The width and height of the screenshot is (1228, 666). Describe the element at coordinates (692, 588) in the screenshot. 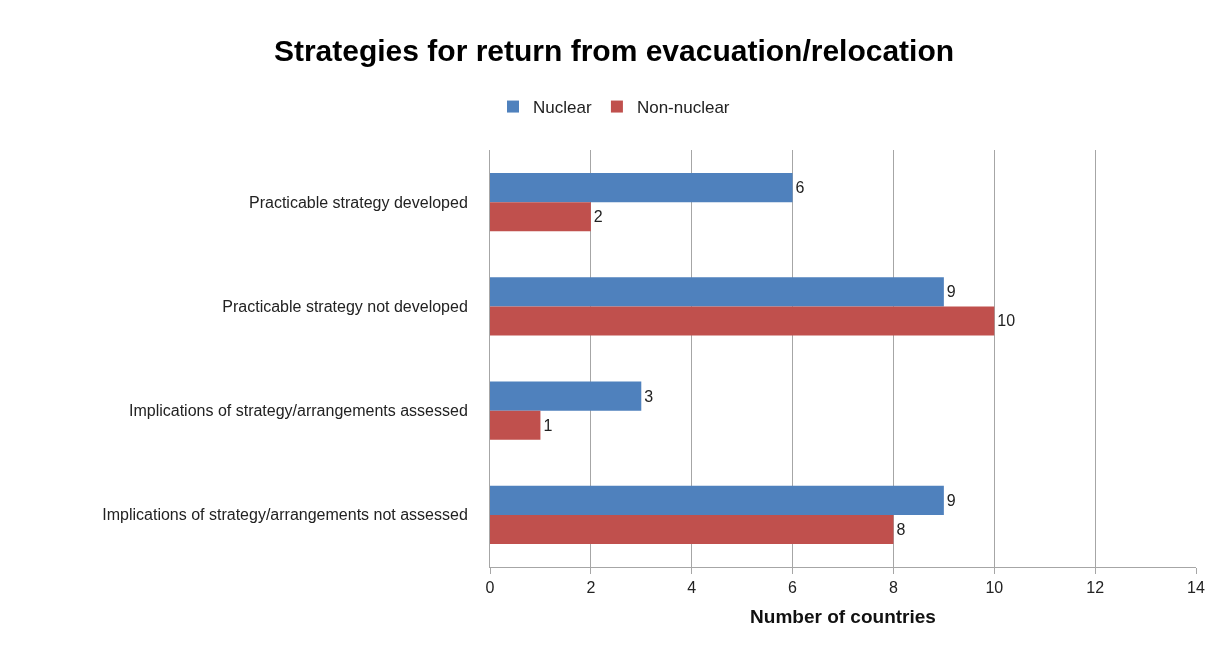

I see `x-tick-label: 4` at that location.